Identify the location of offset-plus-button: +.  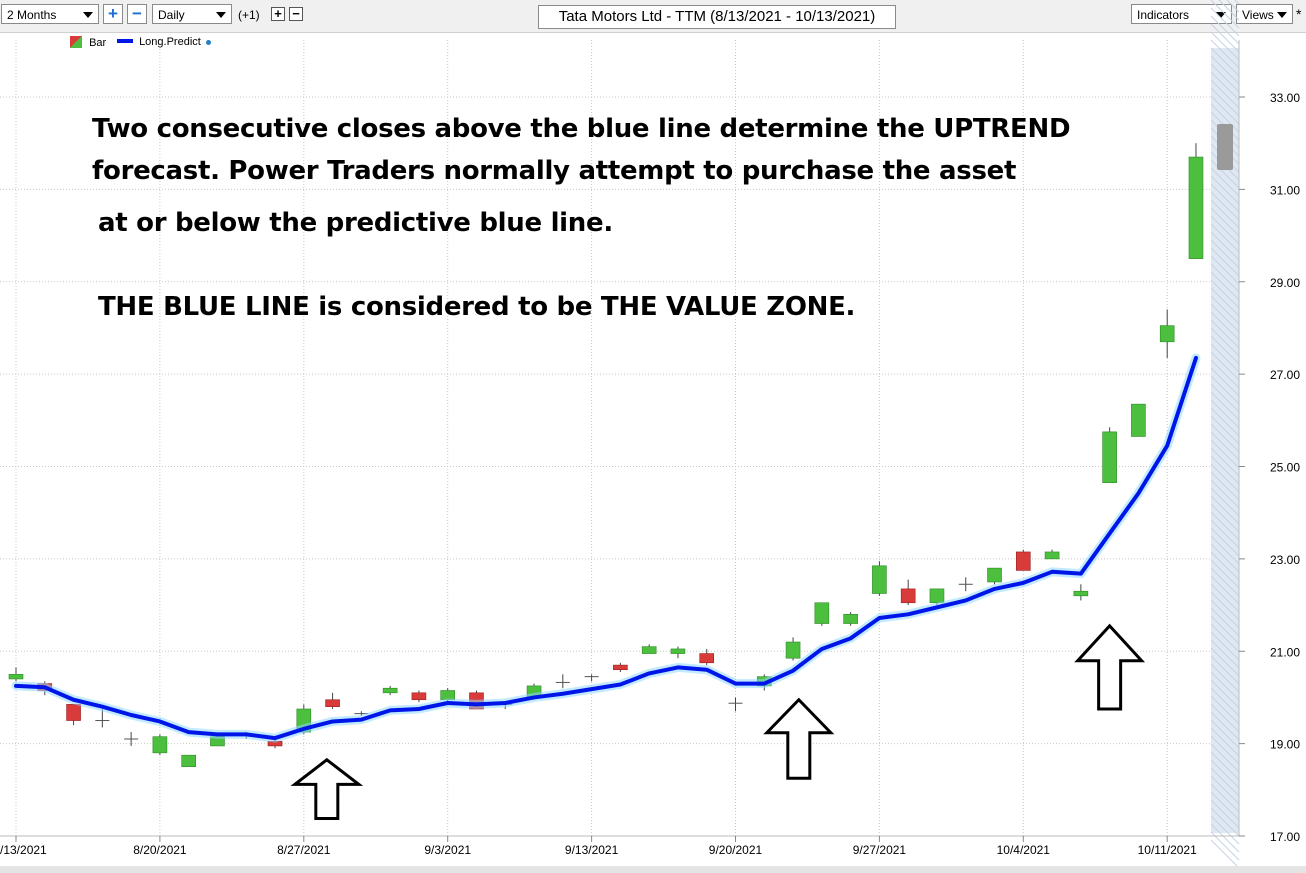
(278, 14).